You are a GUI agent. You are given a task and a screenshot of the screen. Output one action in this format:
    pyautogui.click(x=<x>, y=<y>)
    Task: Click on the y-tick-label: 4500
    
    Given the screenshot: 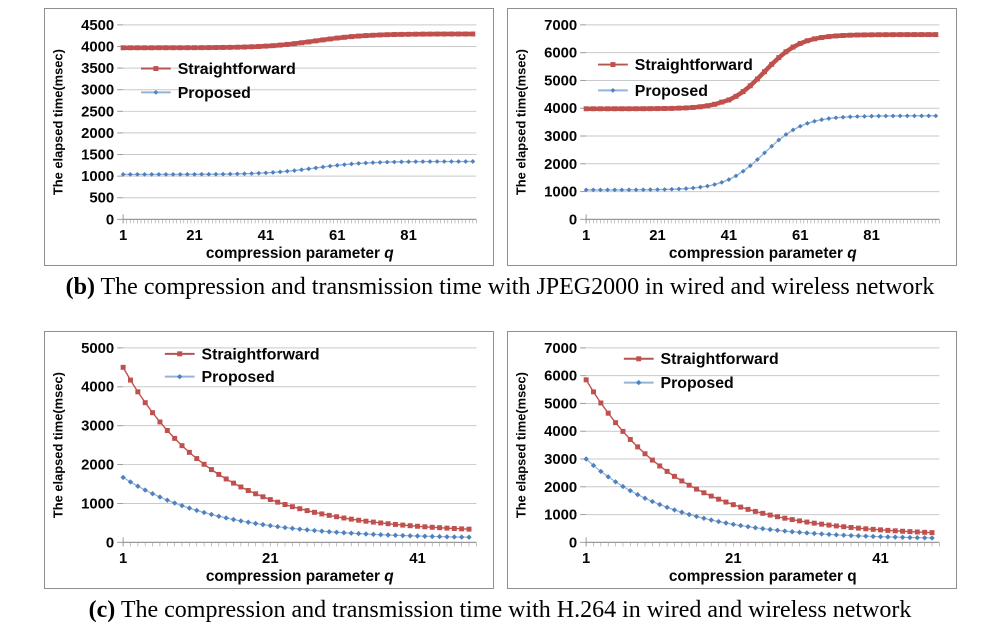 What is the action you would take?
    pyautogui.click(x=97, y=26)
    